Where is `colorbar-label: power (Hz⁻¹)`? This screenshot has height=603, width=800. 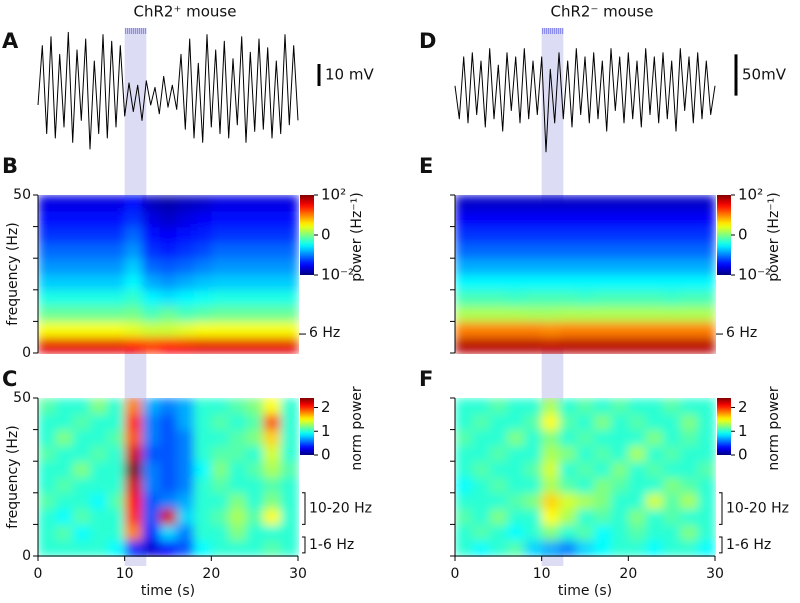
colorbar-label: power (Hz⁻¹) is located at coordinates (357, 237).